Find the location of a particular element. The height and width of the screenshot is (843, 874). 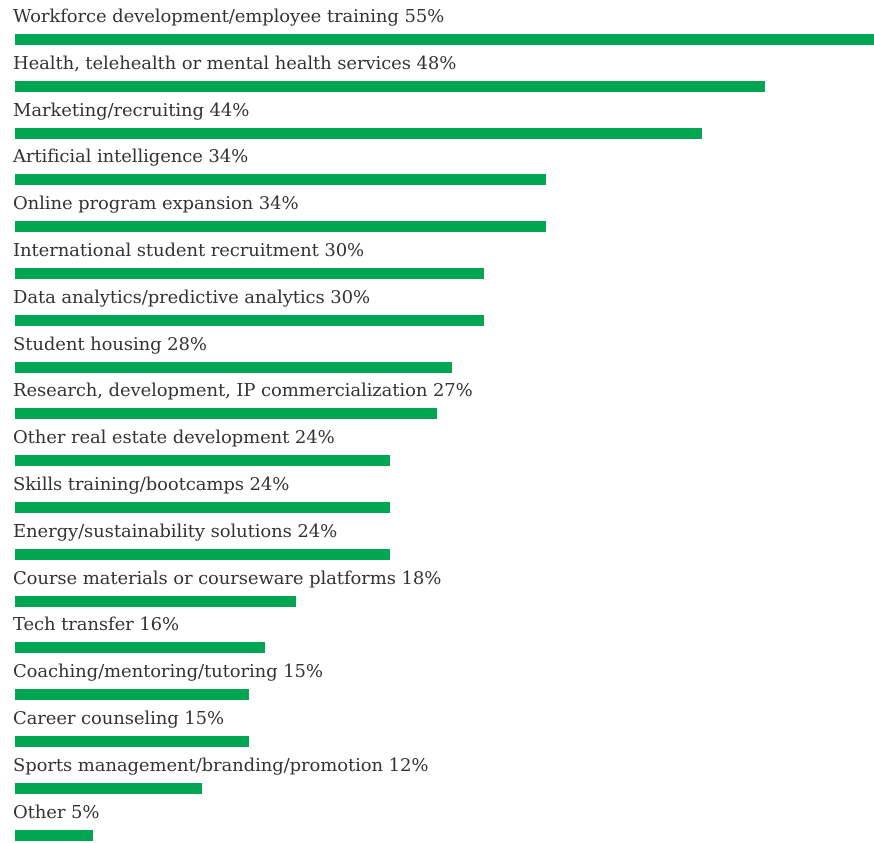

category-label: Energy/sustainability solutions is located at coordinates (152, 531).